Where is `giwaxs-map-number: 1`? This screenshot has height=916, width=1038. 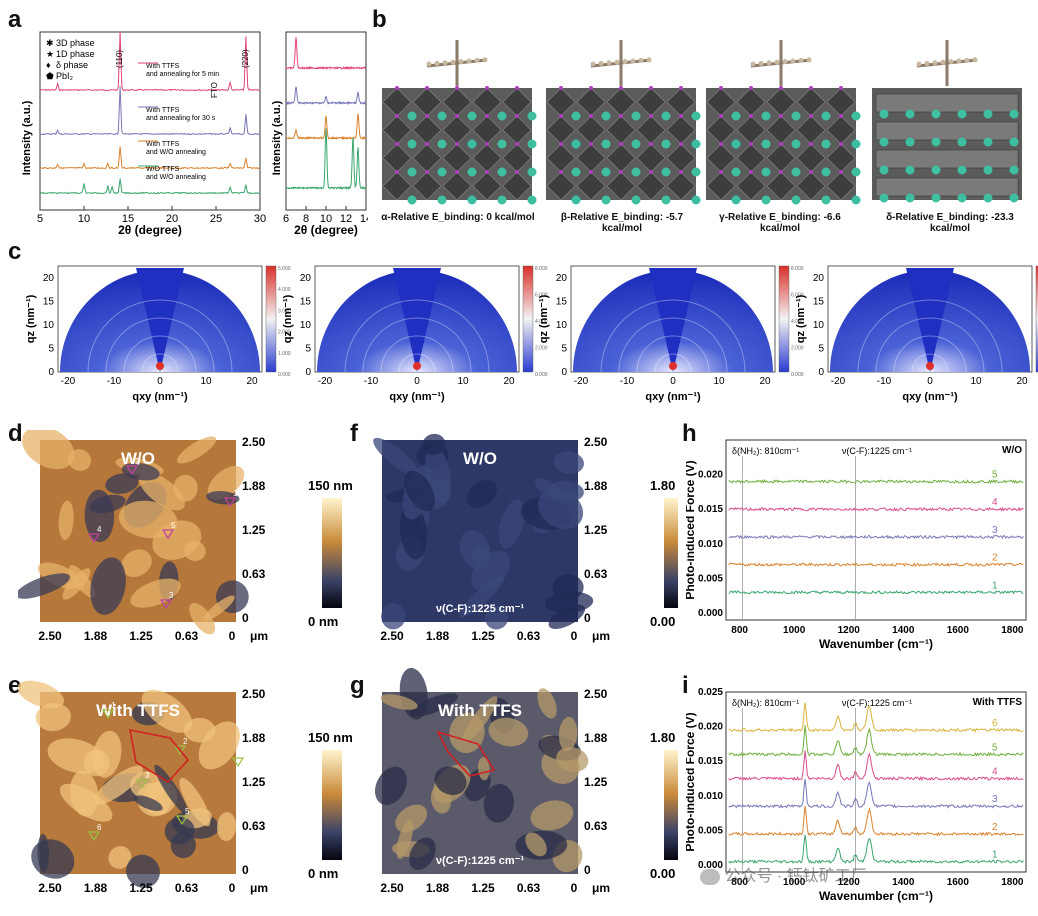
giwaxs-map-number: 1 is located at coordinates (67, 280).